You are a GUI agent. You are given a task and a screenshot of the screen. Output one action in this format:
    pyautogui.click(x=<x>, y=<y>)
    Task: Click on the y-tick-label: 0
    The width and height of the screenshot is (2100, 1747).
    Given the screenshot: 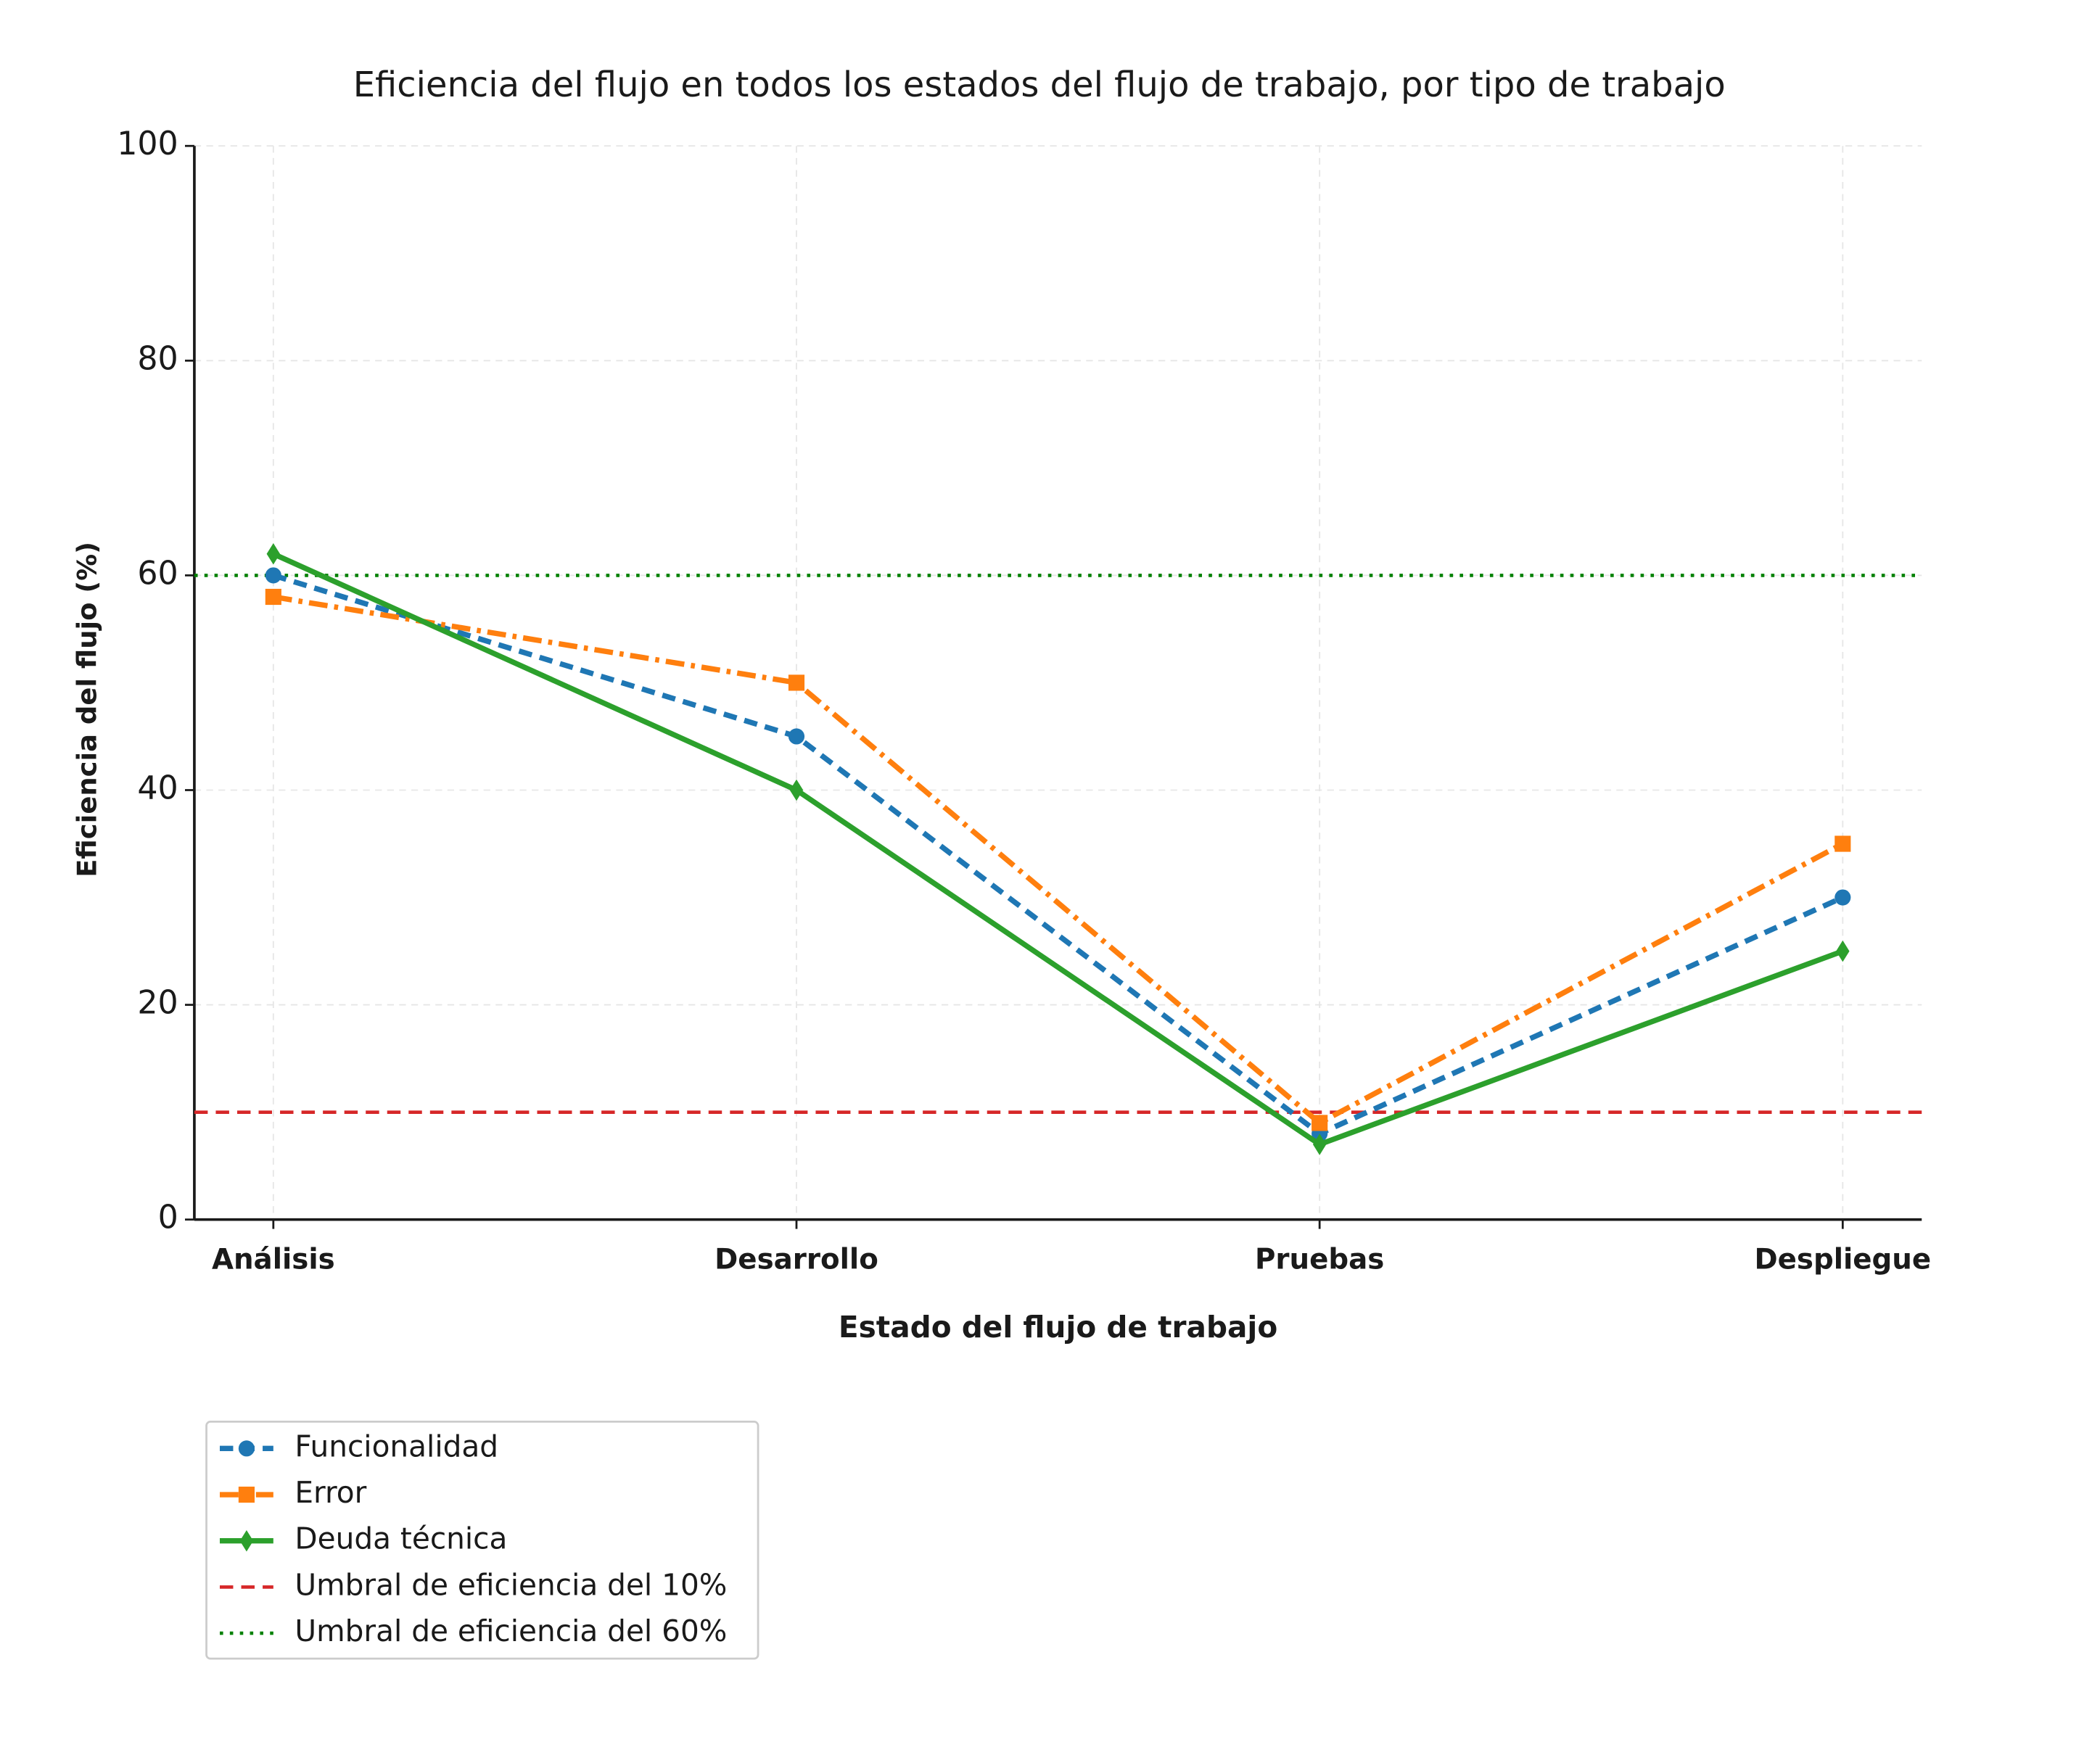 What is the action you would take?
    pyautogui.click(x=168, y=1217)
    